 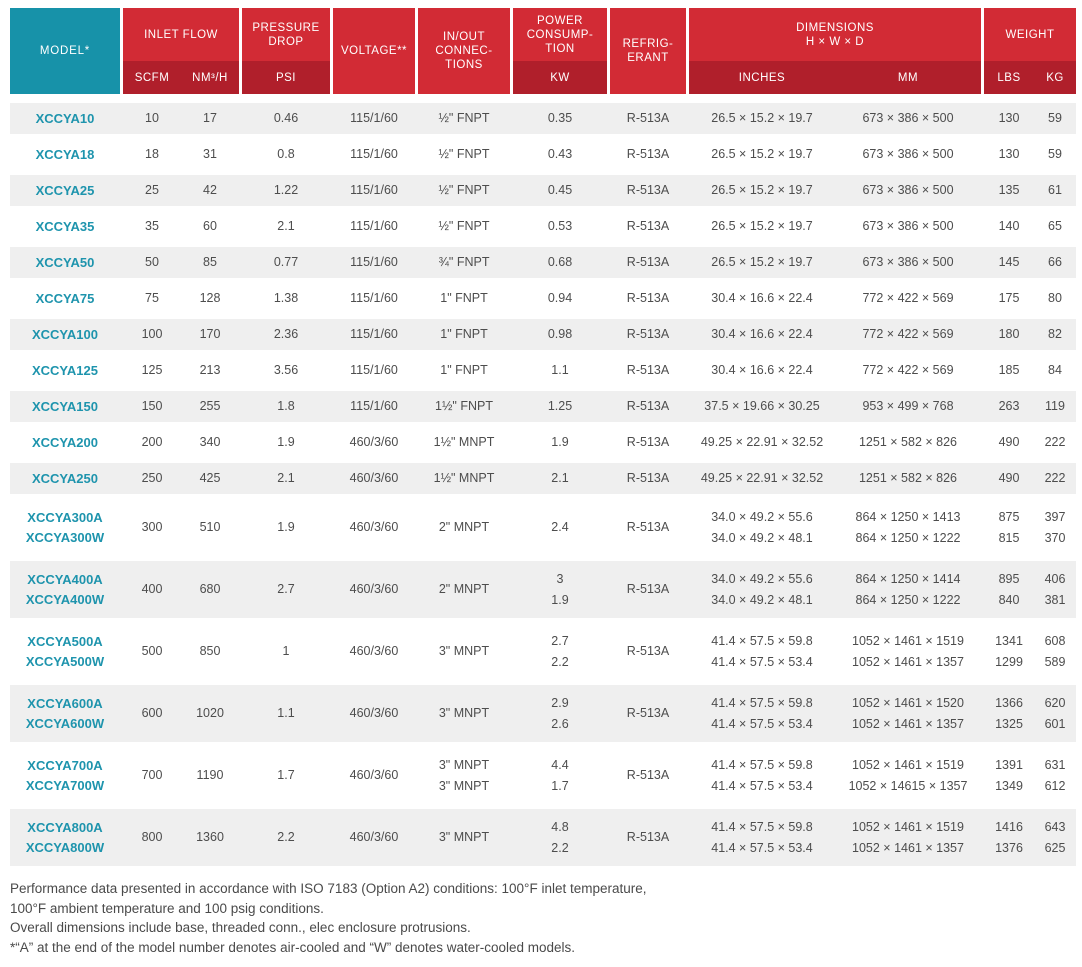 What do you see at coordinates (835, 226) in the screenshot?
I see `dimensions-cells: 26.5 × 15.2 × 19.7 673 × 386 × 500` at bounding box center [835, 226].